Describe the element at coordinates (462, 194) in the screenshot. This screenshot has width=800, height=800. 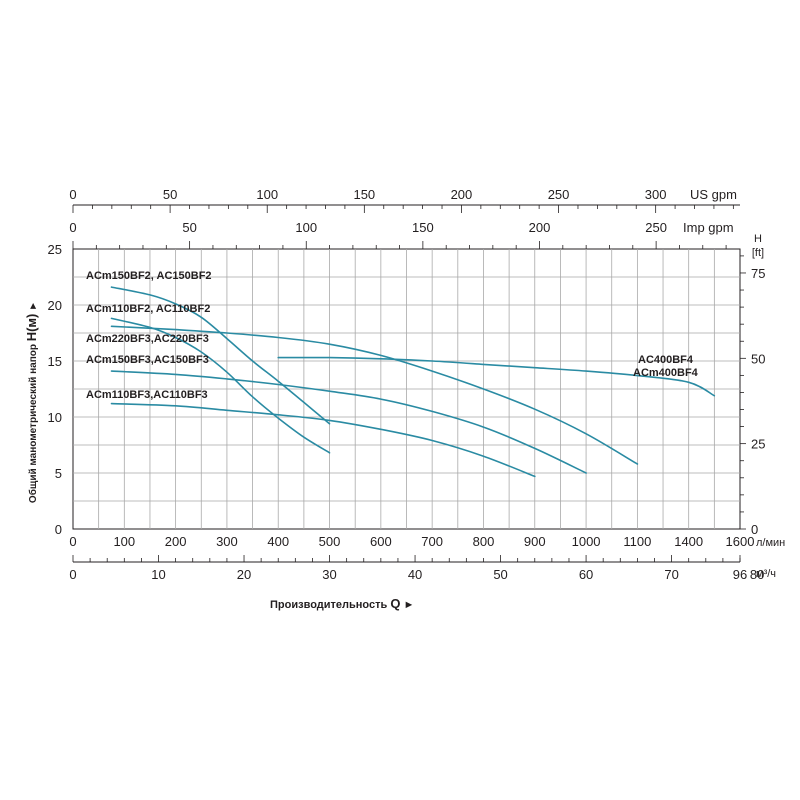
I see `us-gpm-tick-label: 200` at that location.